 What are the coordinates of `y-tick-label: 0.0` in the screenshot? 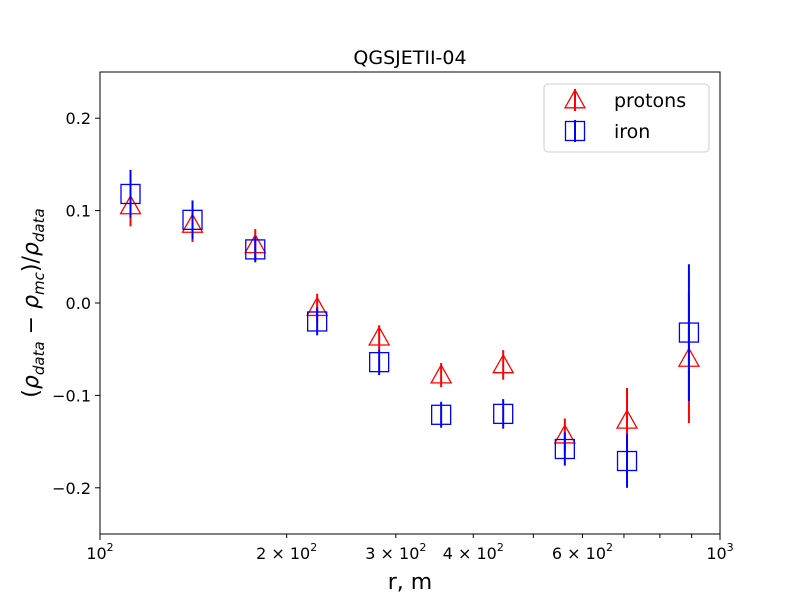 It's located at (78, 303).